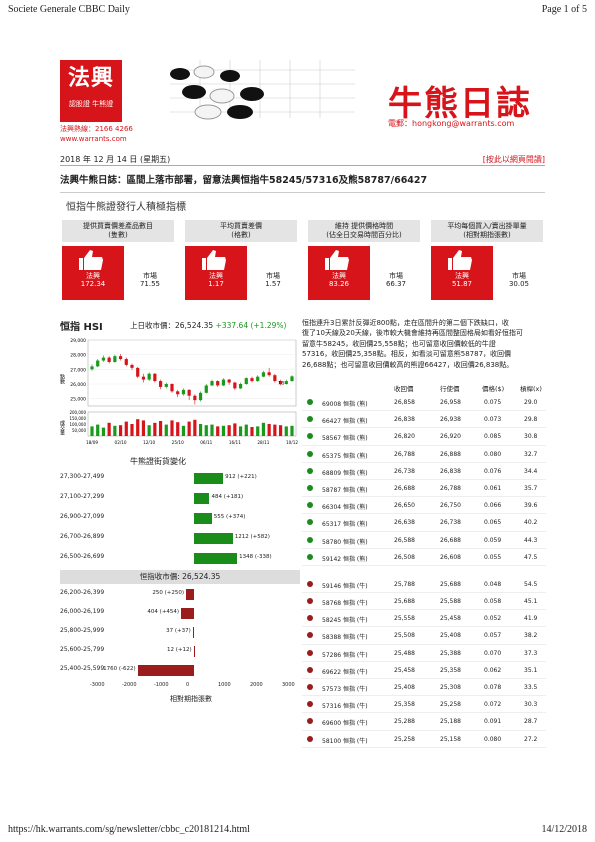 The width and height of the screenshot is (595, 842). What do you see at coordinates (424, 602) in the screenshot?
I see `watchlist-row: 58768 恒指 (牛) 25,688 25,588 0.058 45.1` at bounding box center [424, 602].